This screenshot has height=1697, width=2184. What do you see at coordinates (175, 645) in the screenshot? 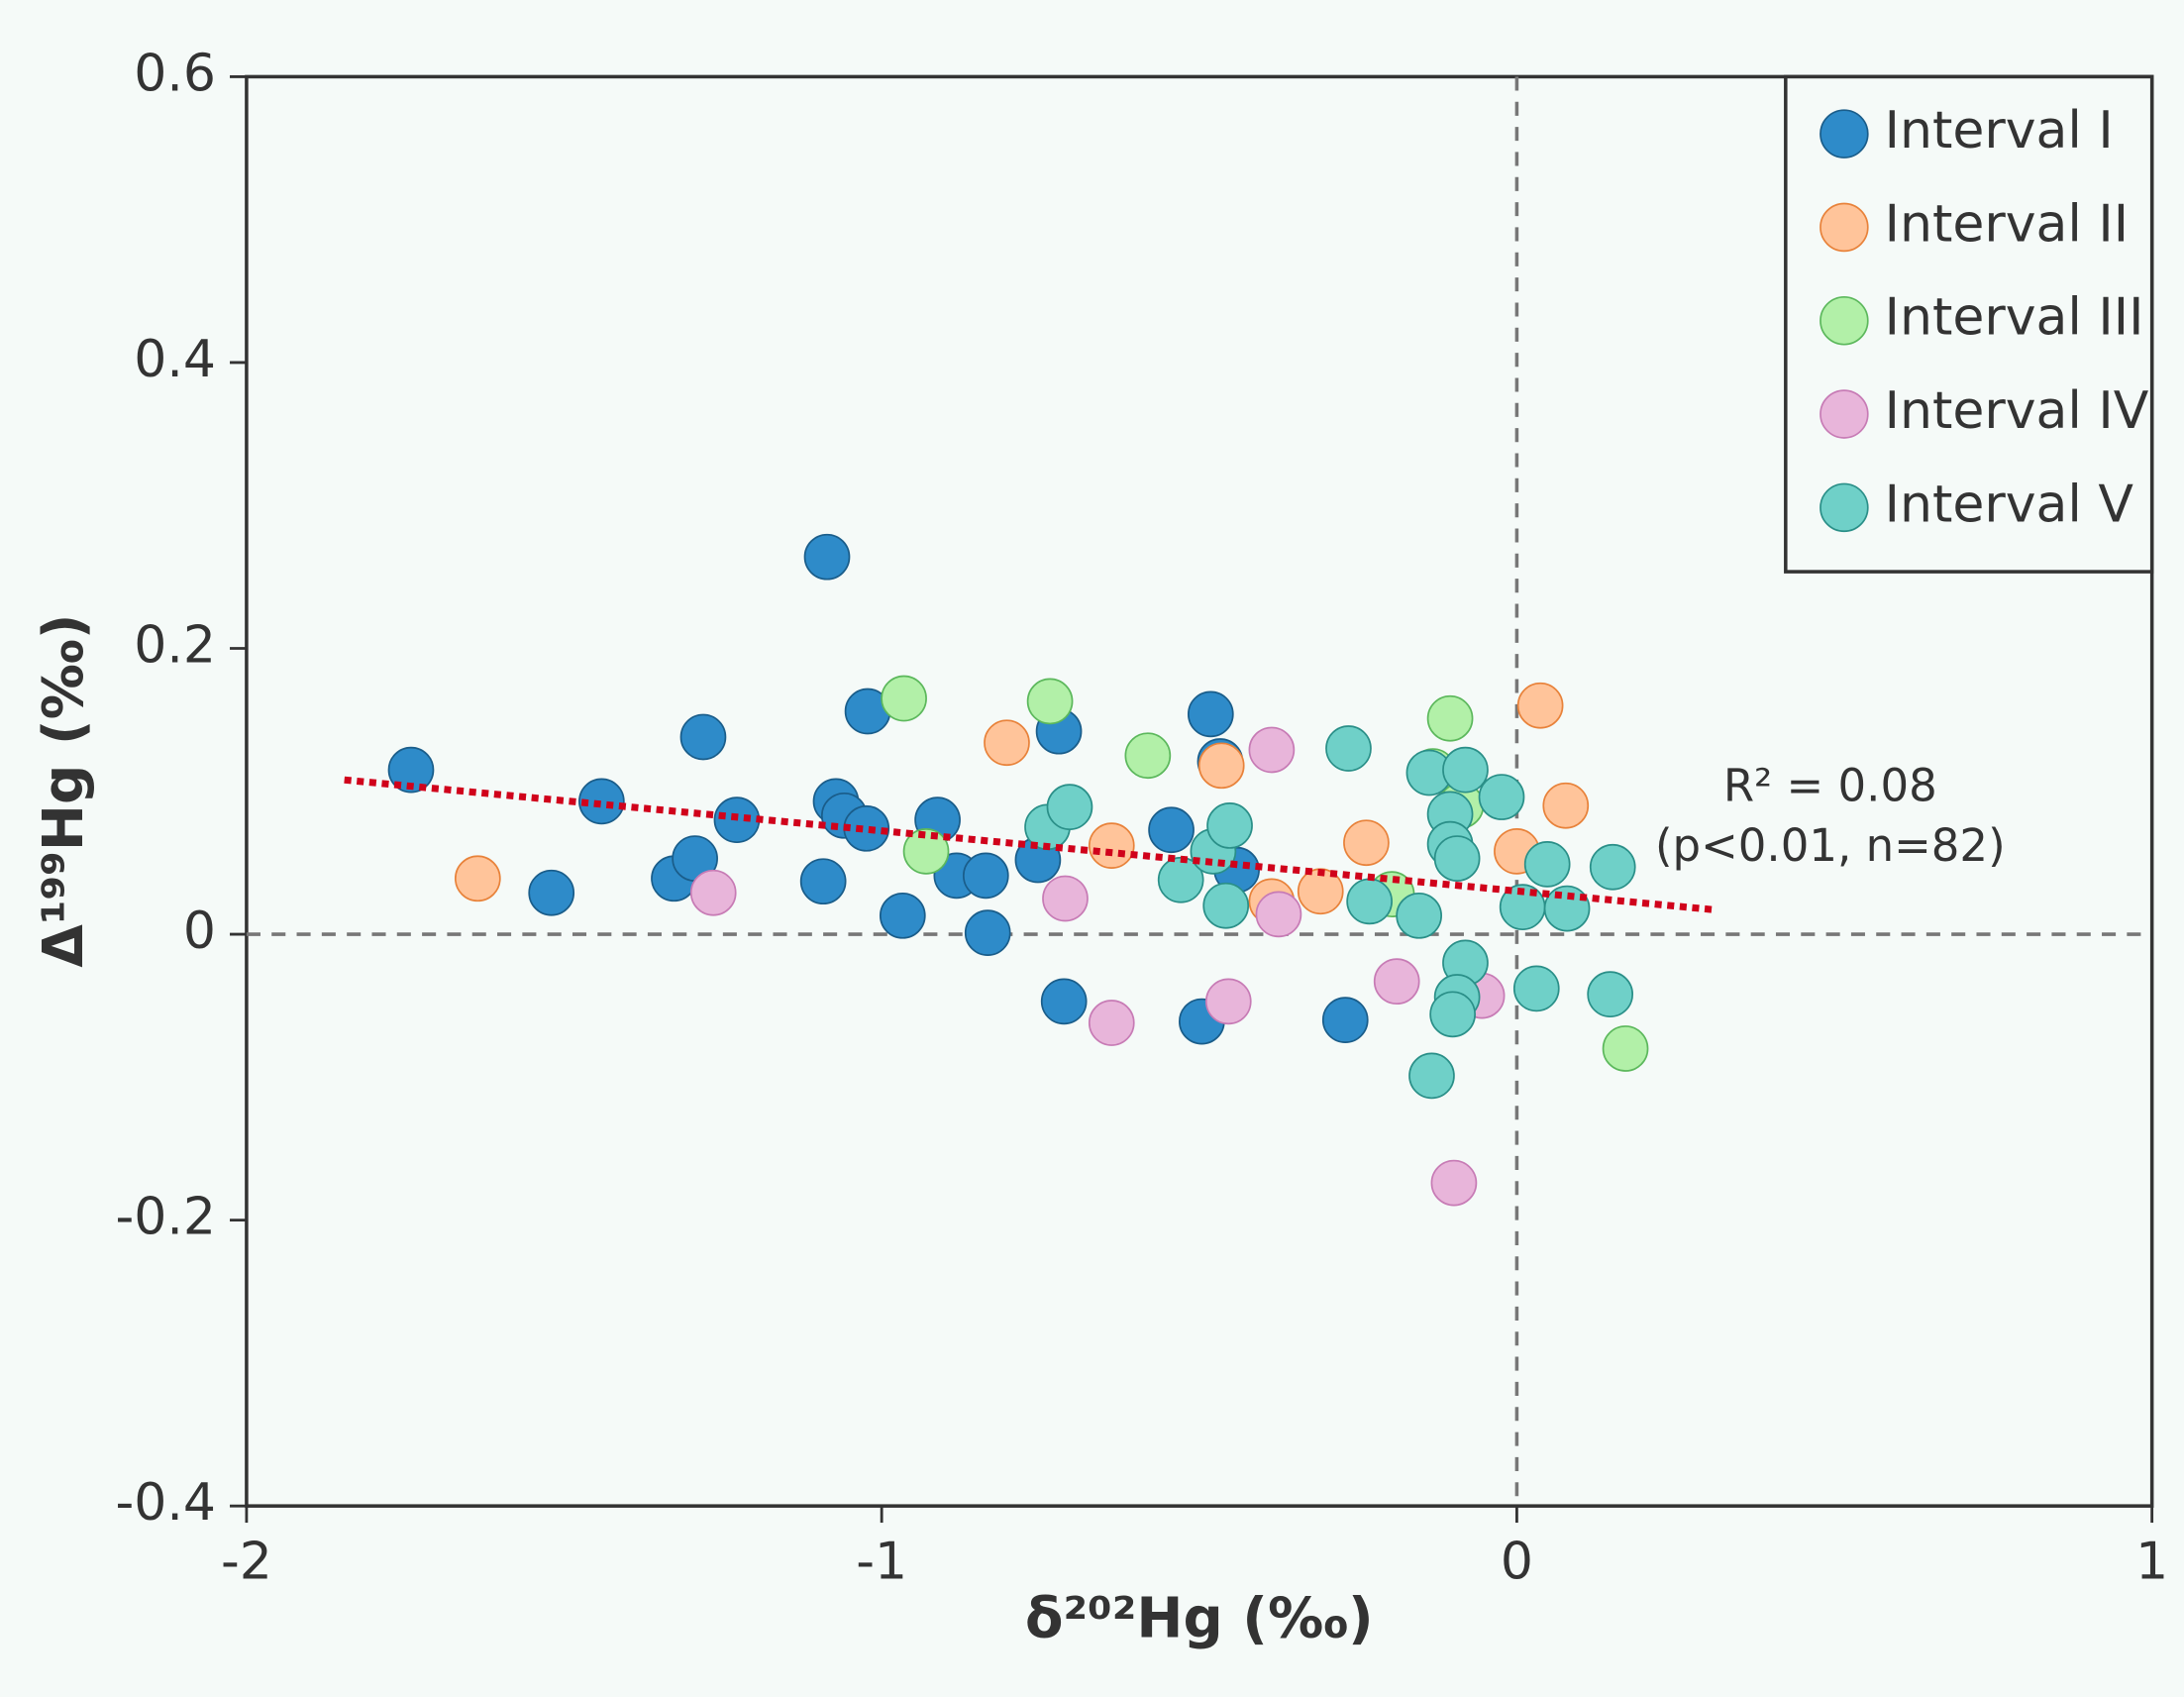
I see `y-tick-label: 0.2` at bounding box center [175, 645].